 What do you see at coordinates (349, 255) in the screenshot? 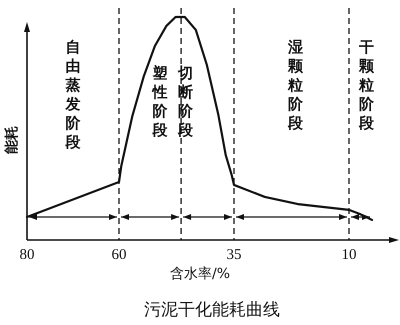
I see `x-tick-label: 10` at bounding box center [349, 255].